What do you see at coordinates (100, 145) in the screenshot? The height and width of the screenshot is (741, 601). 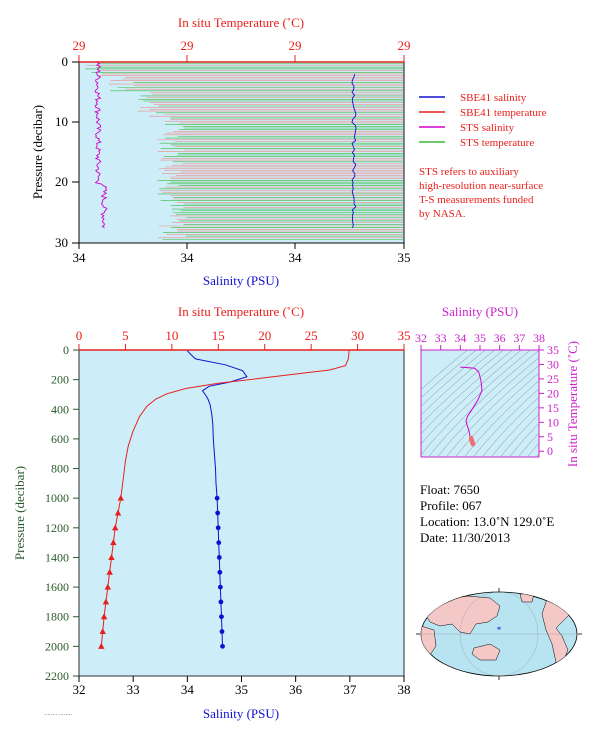 I see `sts-salinity-trace` at bounding box center [100, 145].